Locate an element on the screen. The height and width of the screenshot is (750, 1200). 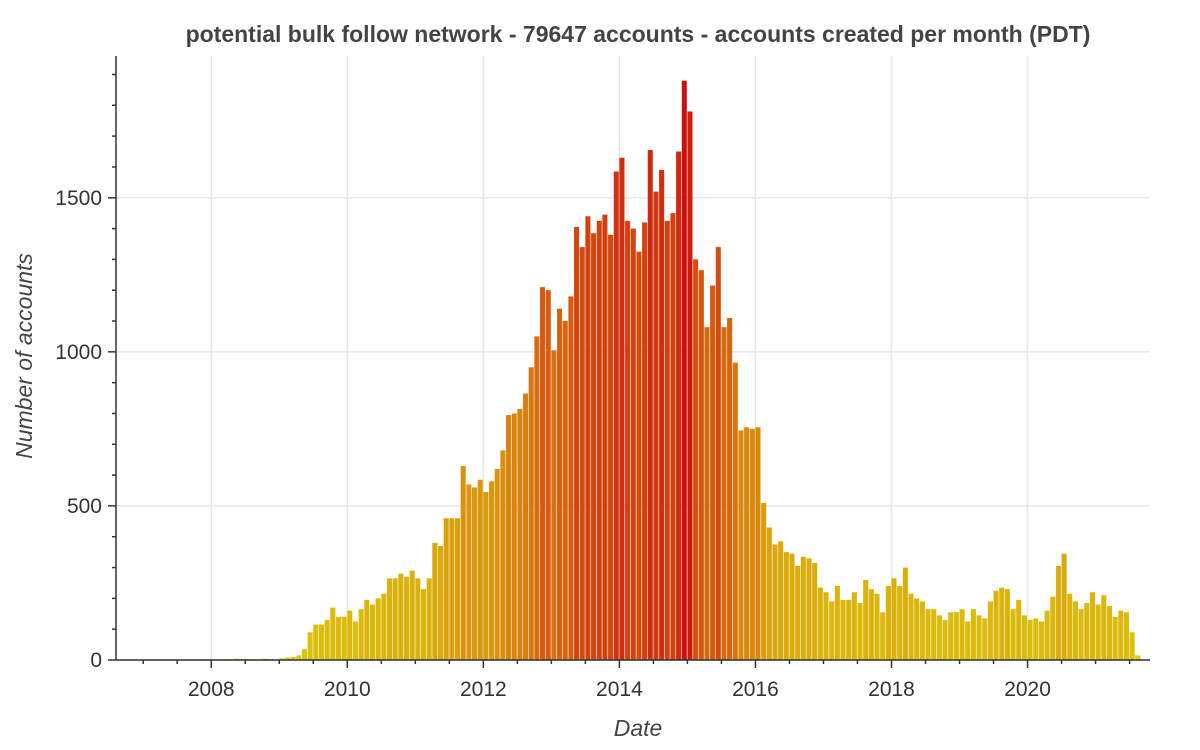
x-axis-label: Date is located at coordinates (638, 728).